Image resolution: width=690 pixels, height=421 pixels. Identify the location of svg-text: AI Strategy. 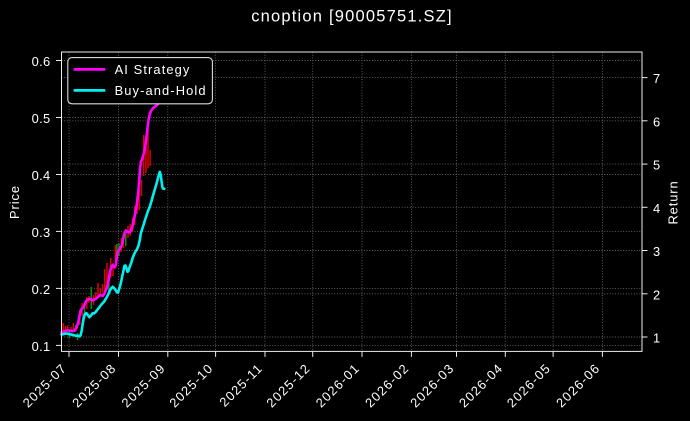
(153, 69).